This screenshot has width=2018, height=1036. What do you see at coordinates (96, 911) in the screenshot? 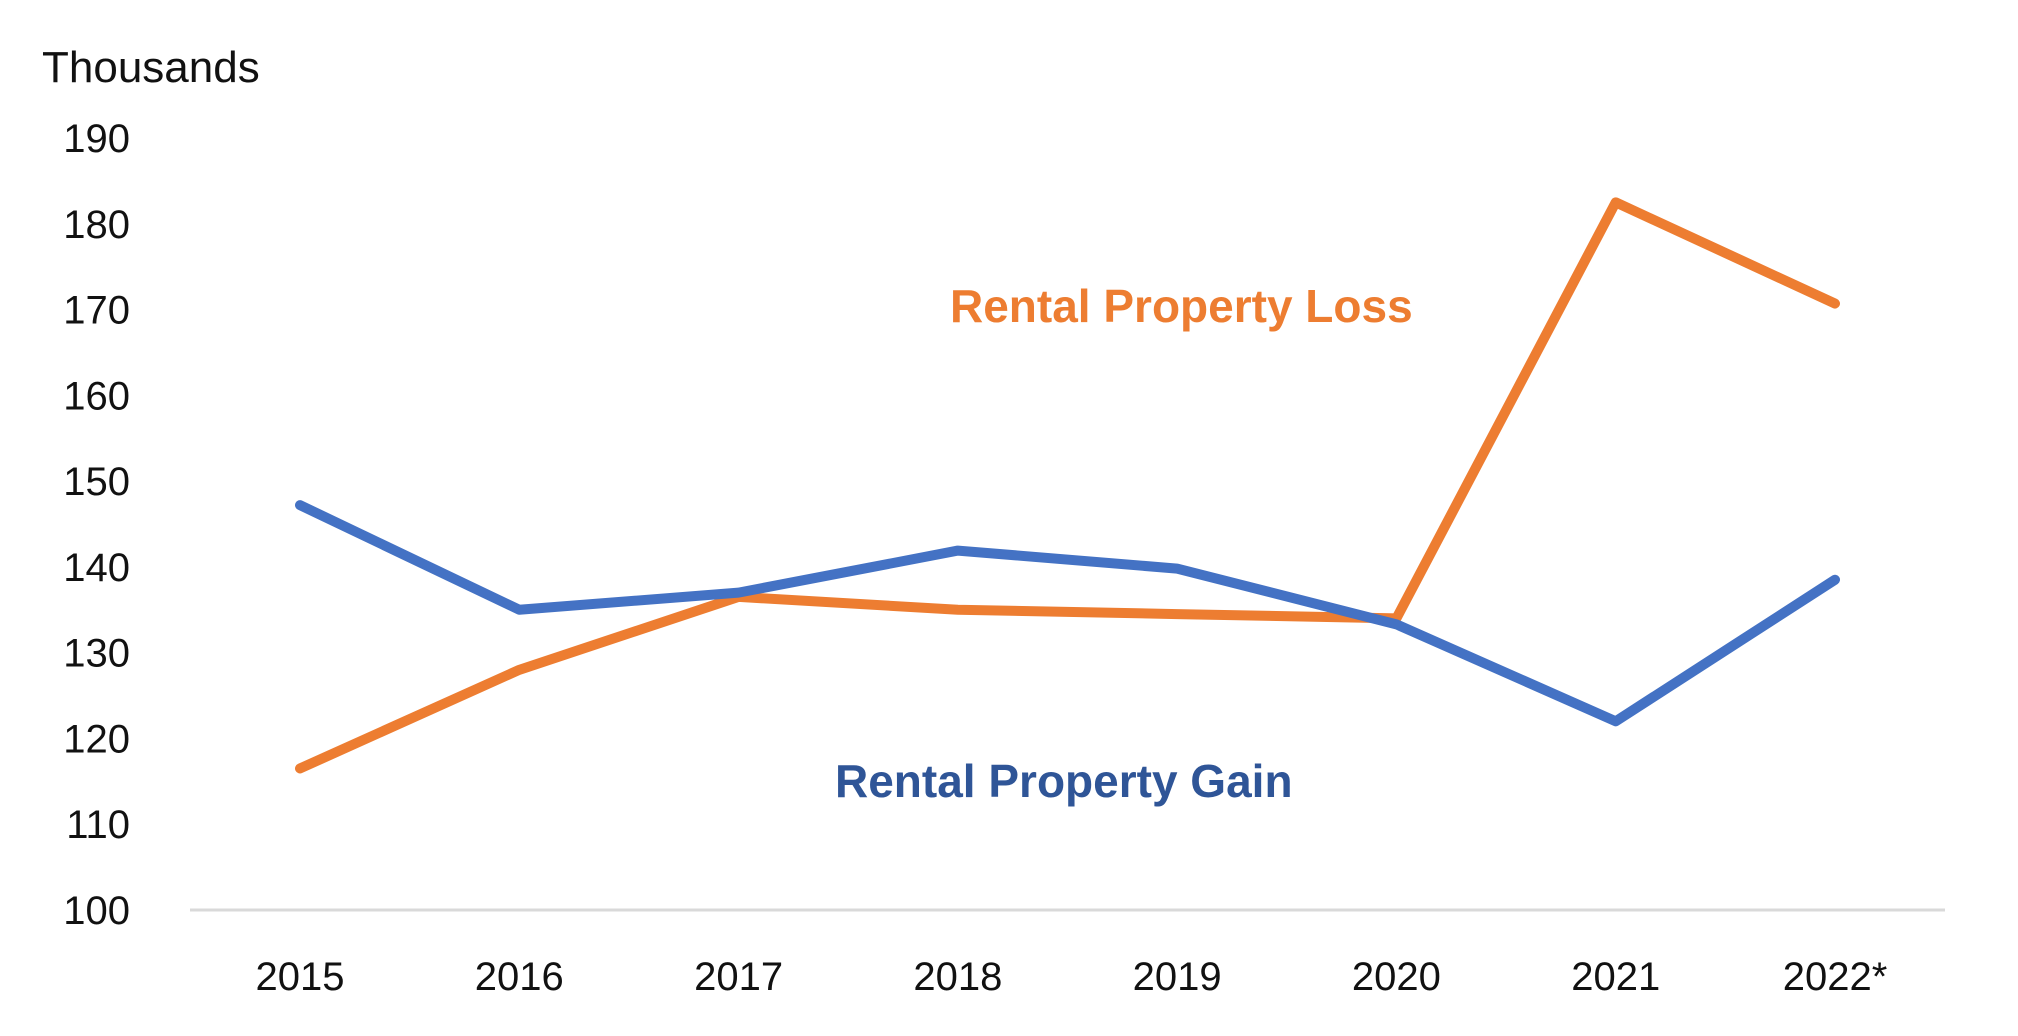
I see `y-tick-label: 100` at bounding box center [96, 911].